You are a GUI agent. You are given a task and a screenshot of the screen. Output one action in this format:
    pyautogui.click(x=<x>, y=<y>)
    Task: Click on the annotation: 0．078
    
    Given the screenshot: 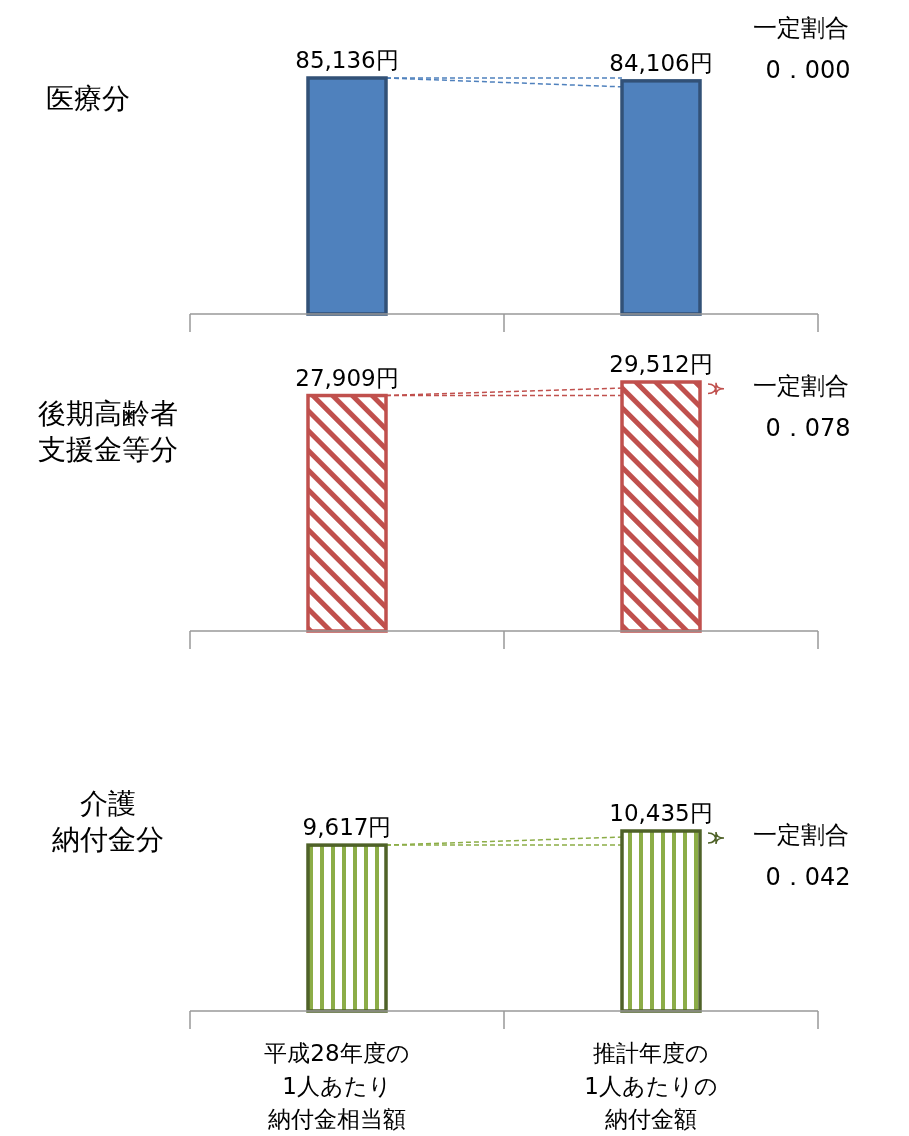 What is the action you would take?
    pyautogui.click(x=808, y=428)
    